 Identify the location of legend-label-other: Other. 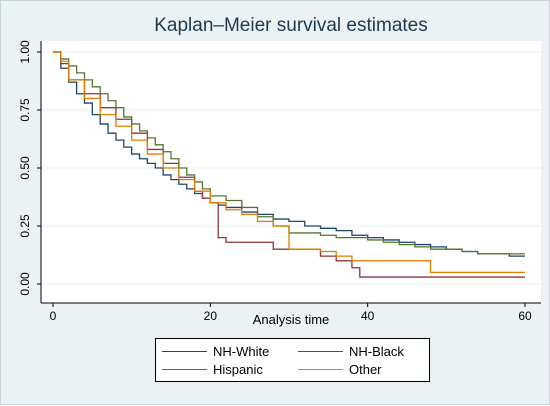
(365, 369).